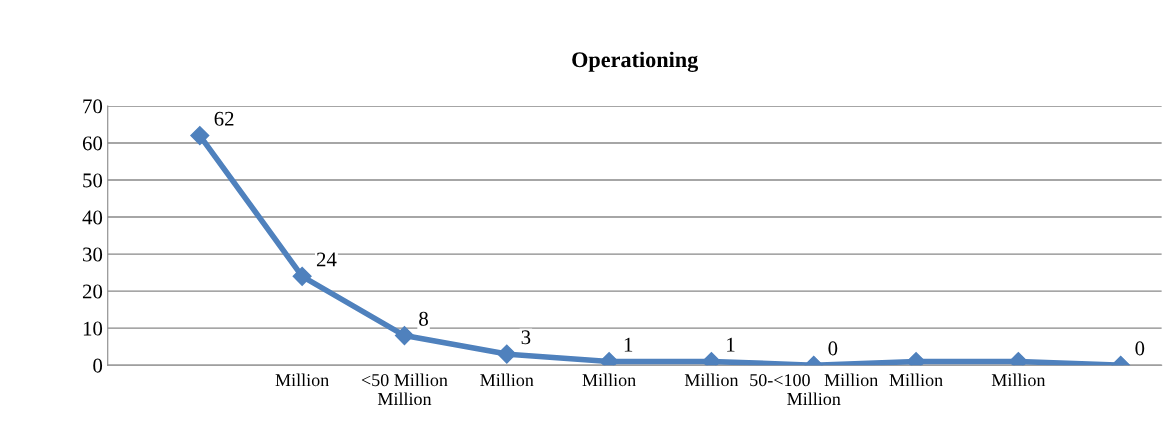  I want to click on y-tick-label: 50, so click(93, 180).